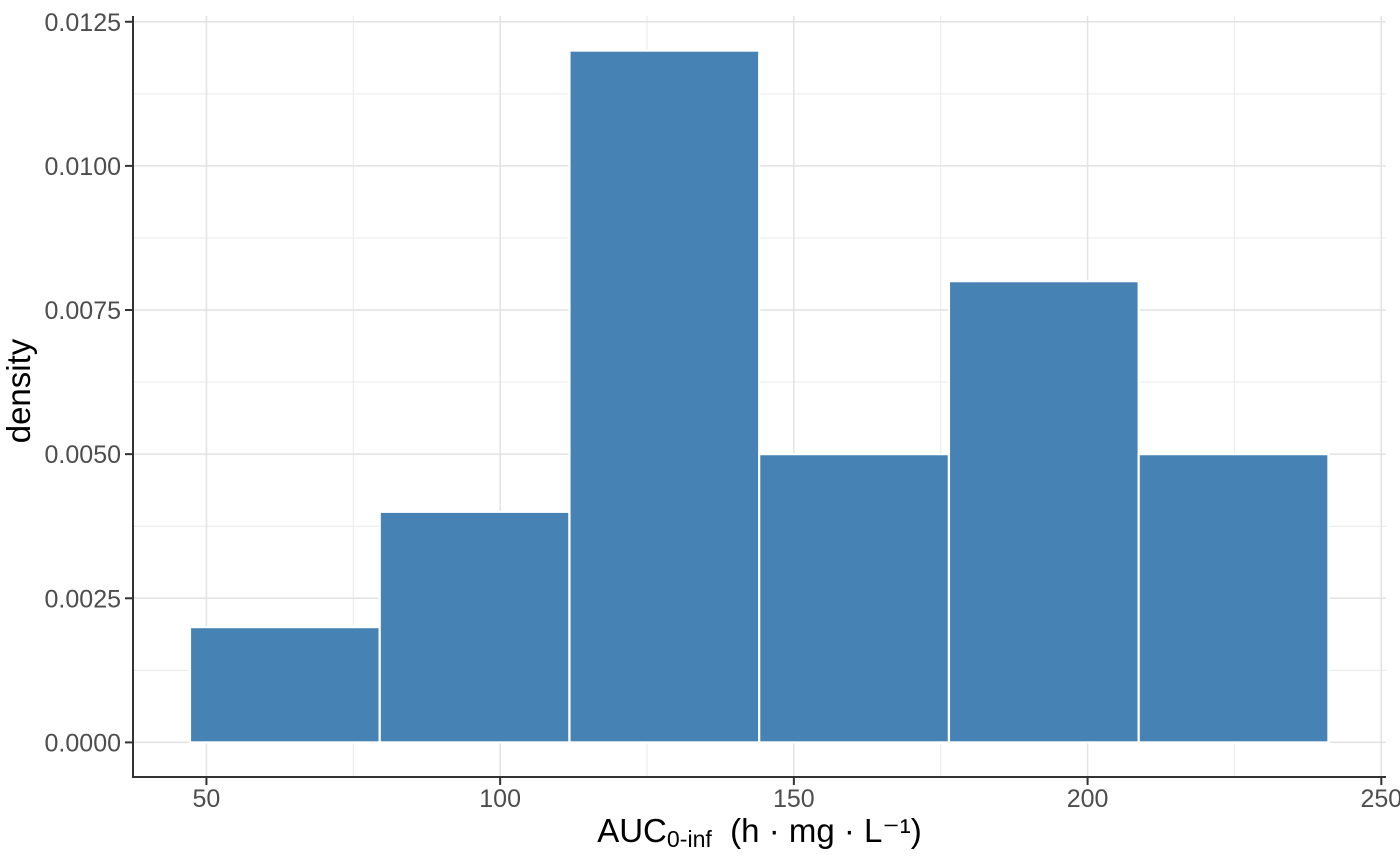 The height and width of the screenshot is (866, 1400). Describe the element at coordinates (1380, 799) in the screenshot. I see `x-tick-label: 250` at that location.